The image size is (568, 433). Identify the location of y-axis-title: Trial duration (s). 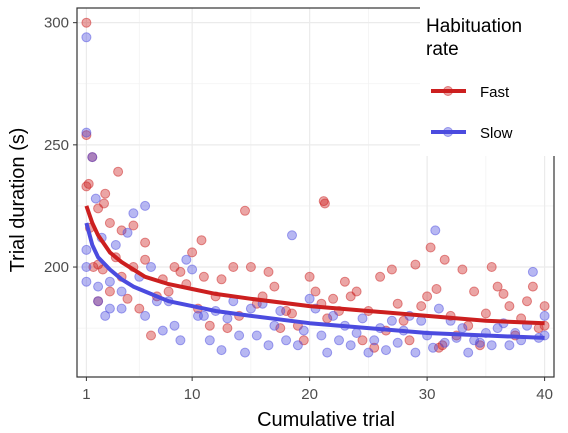
(18, 200).